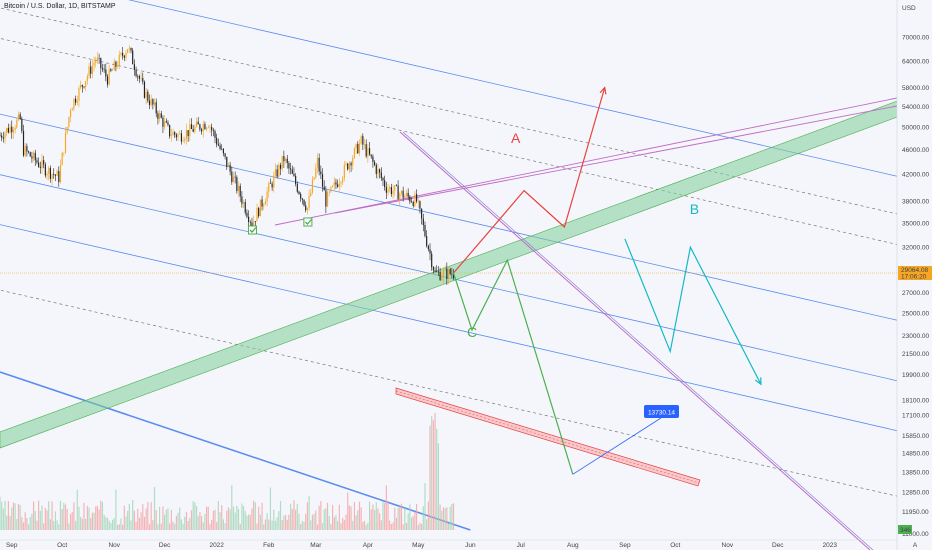 This screenshot has width=932, height=550. What do you see at coordinates (235, 451) in the screenshot?
I see `lower-trend-line` at bounding box center [235, 451].